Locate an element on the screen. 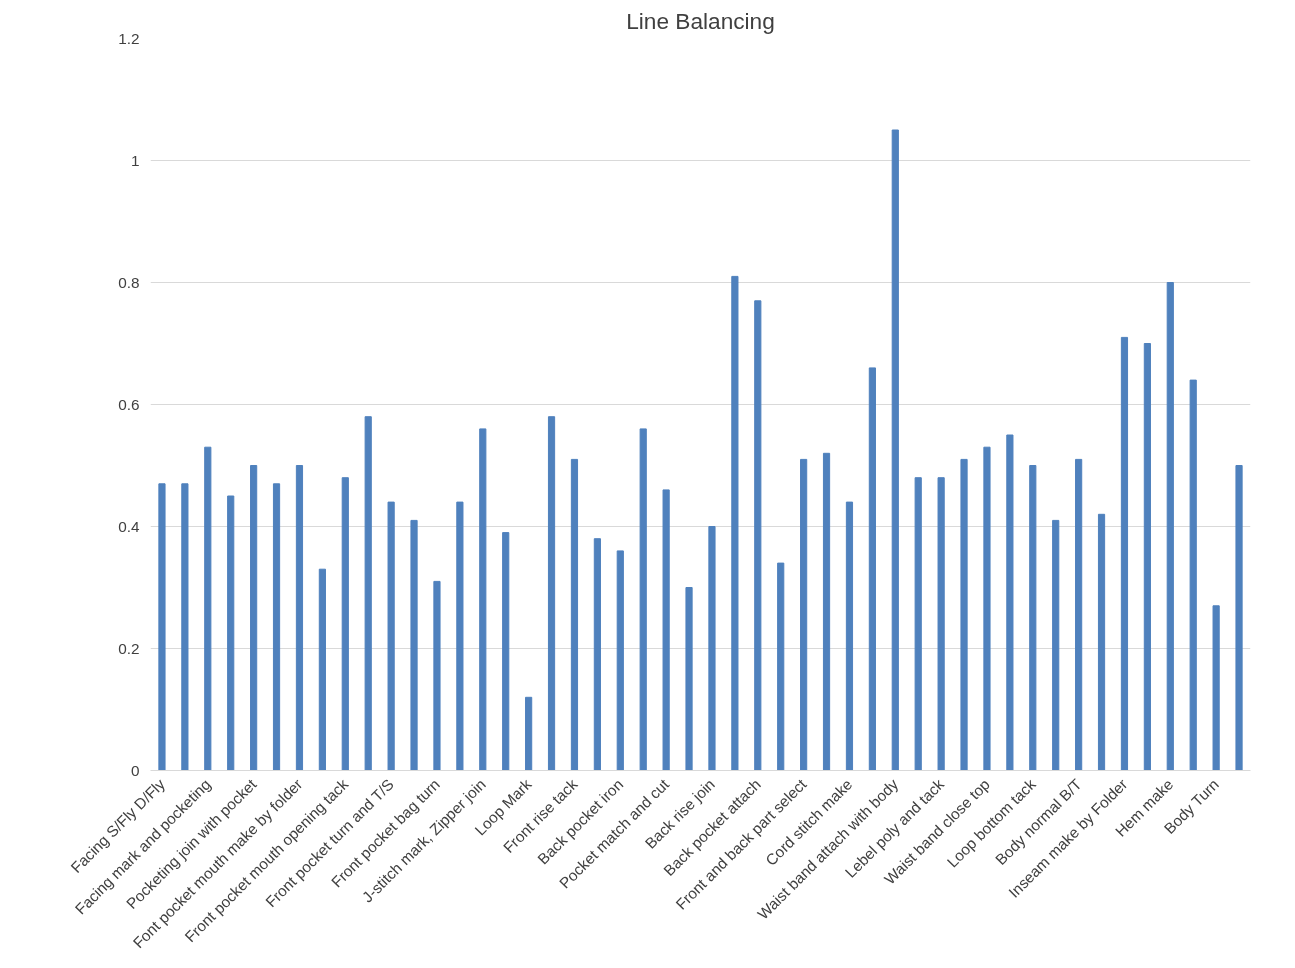 The image size is (1295, 968). chart-title: Line Balancing is located at coordinates (700, 20).